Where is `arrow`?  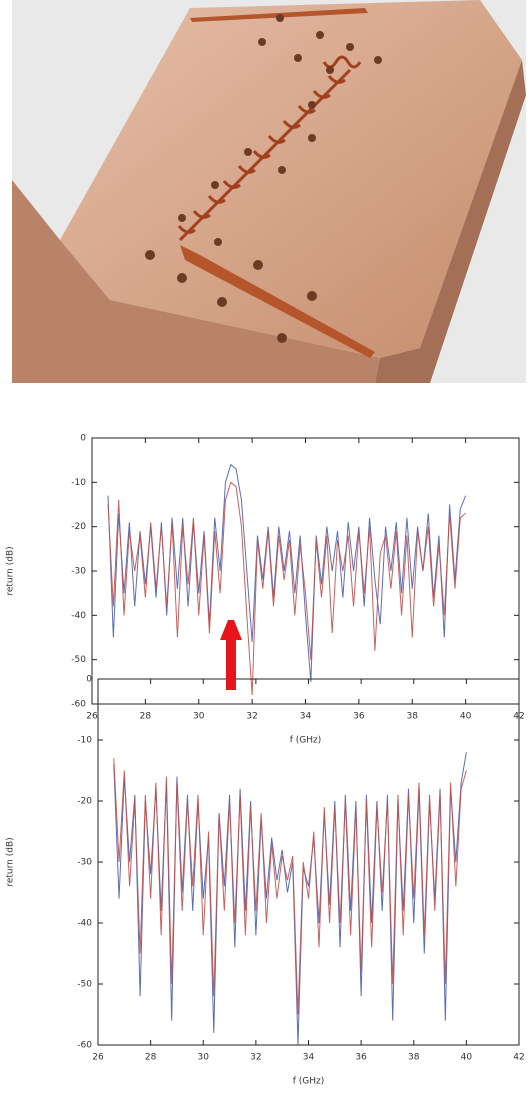
arrow is located at coordinates (231, 655).